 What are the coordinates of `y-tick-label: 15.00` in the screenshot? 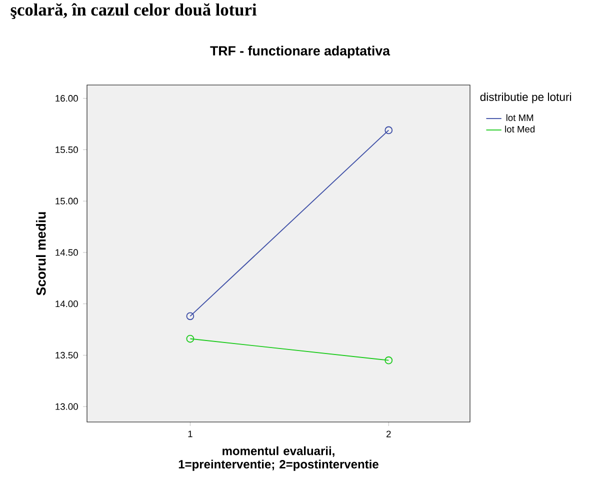 It's located at (67, 201).